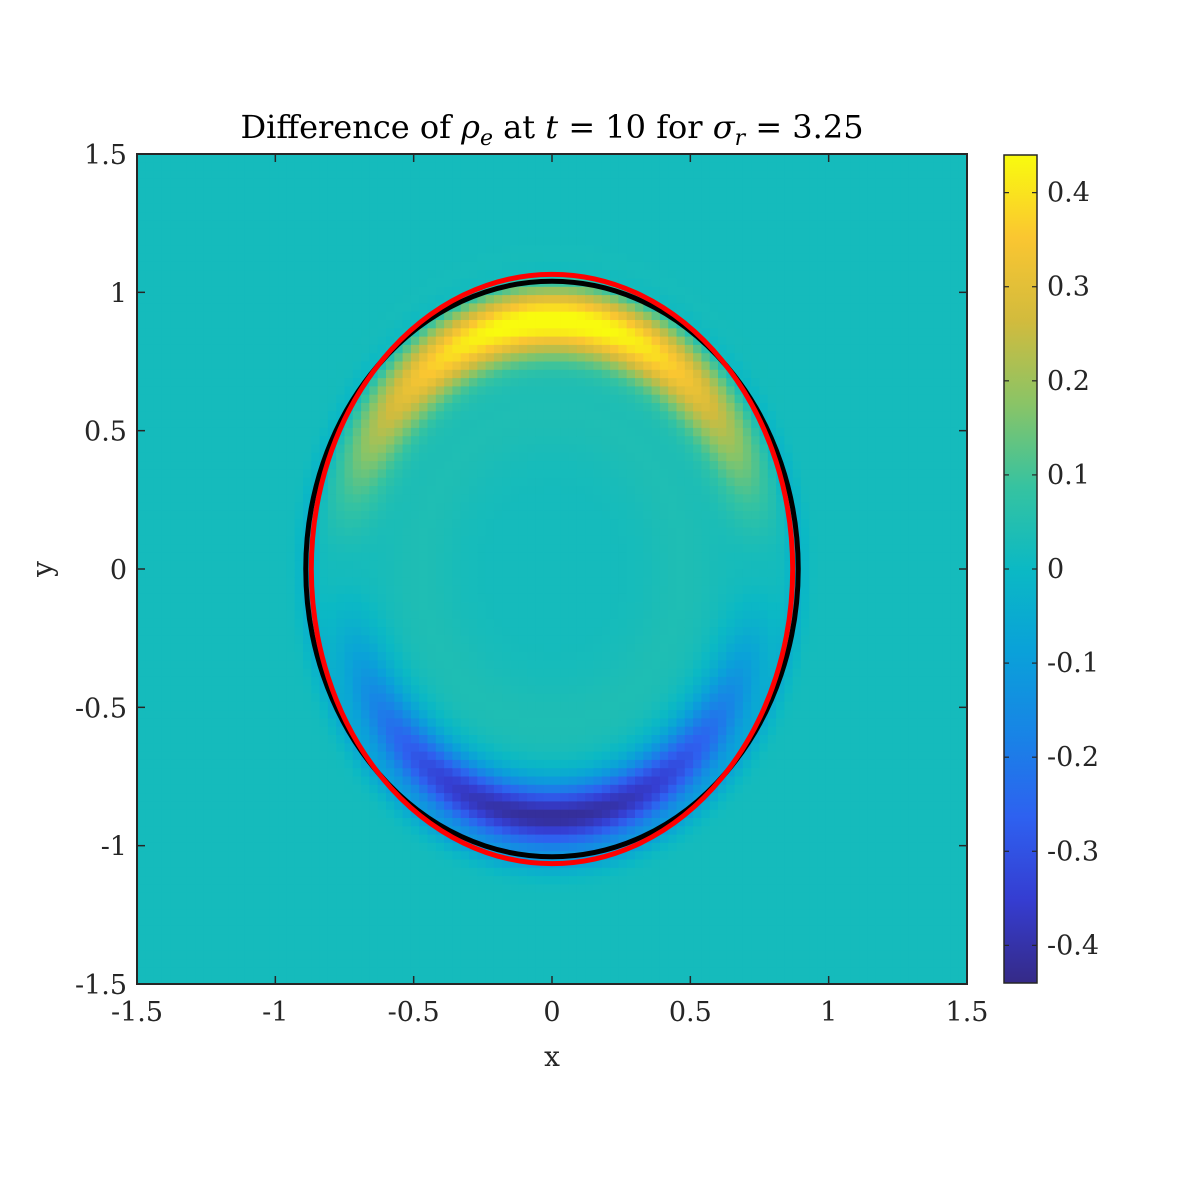 The image size is (1181, 1181). I want to click on title-rho-subscript: e, so click(486, 138).